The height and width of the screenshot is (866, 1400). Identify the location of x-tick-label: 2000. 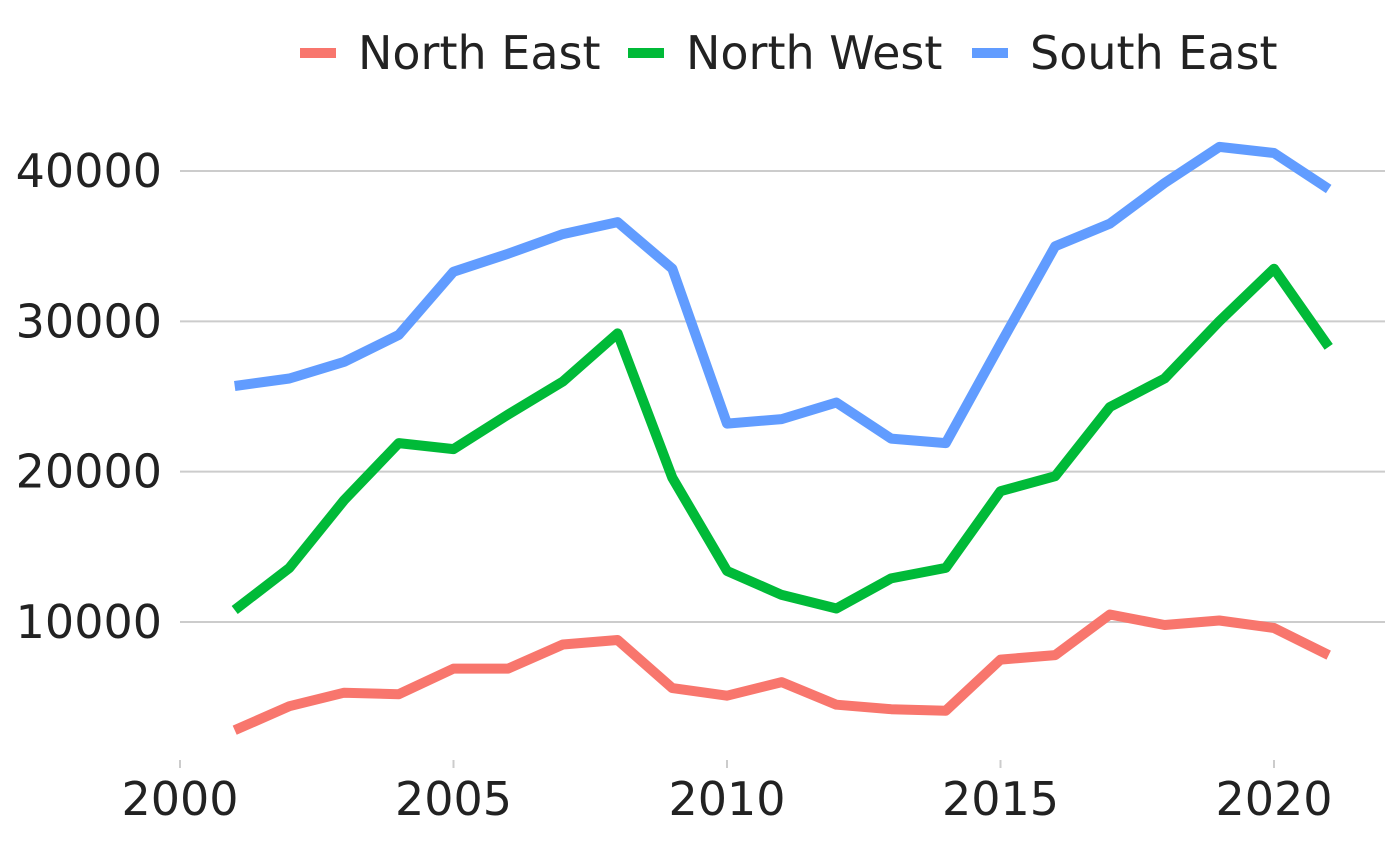
(179, 799).